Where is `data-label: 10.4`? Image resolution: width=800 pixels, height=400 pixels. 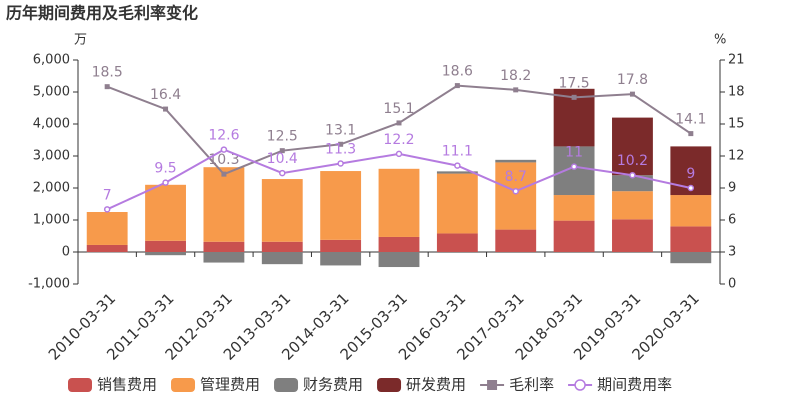 data-label: 10.4 is located at coordinates (282, 159).